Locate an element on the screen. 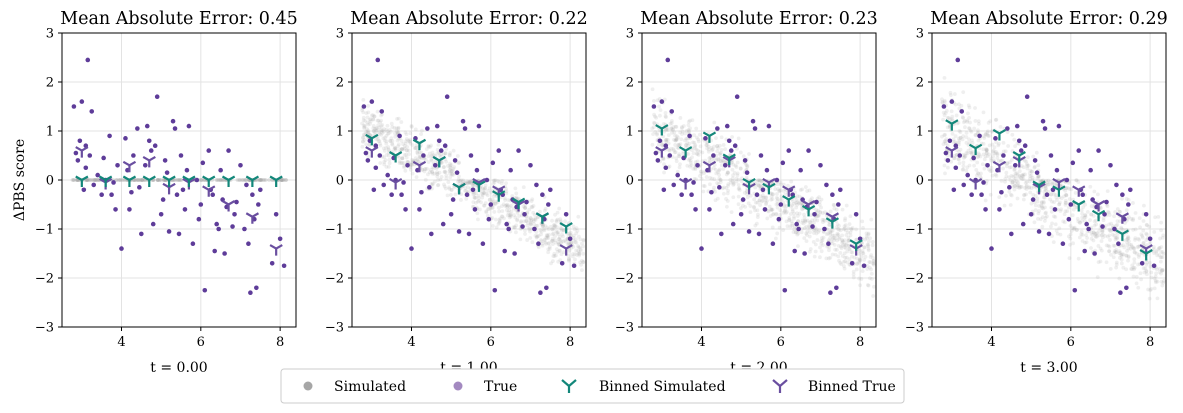  x-tick-label: 4 is located at coordinates (991, 342).